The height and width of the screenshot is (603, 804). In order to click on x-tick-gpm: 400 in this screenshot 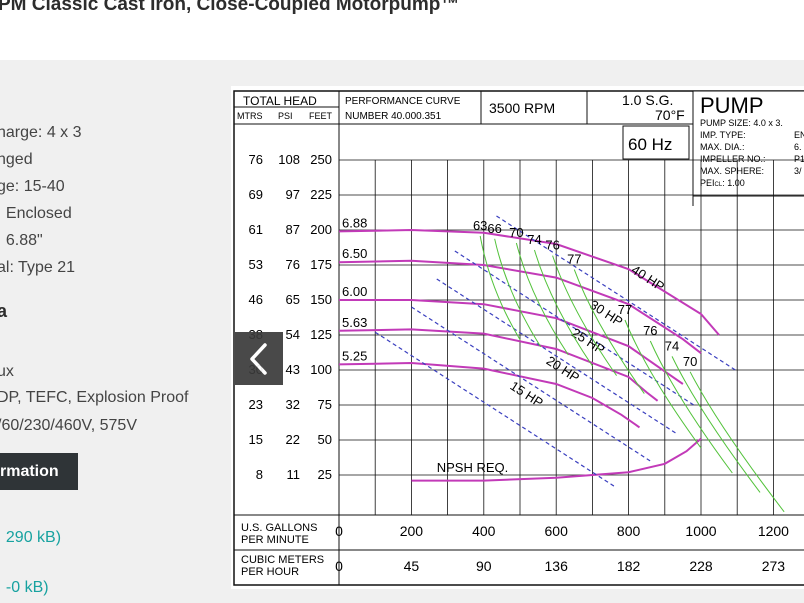, I will do `click(484, 531)`.